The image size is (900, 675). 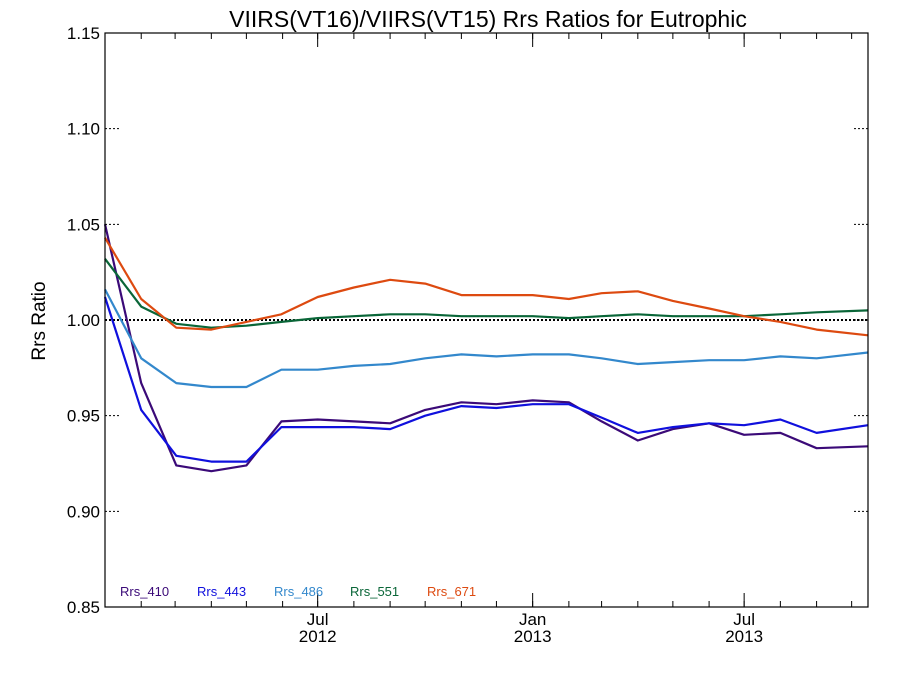 I want to click on legend-item-rrs-551: Rrs_551, so click(x=374, y=591).